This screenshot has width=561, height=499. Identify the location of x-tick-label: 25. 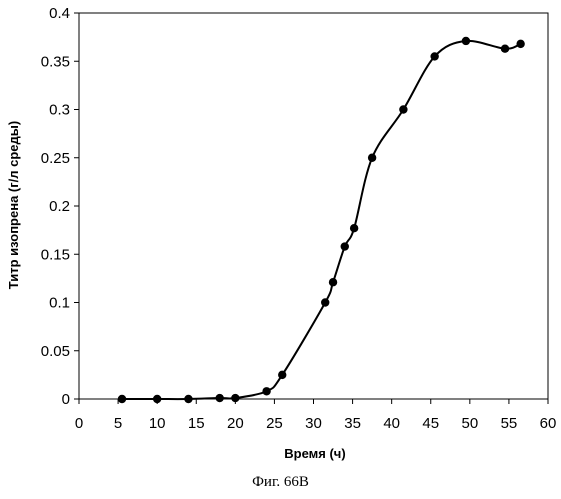
(274, 423).